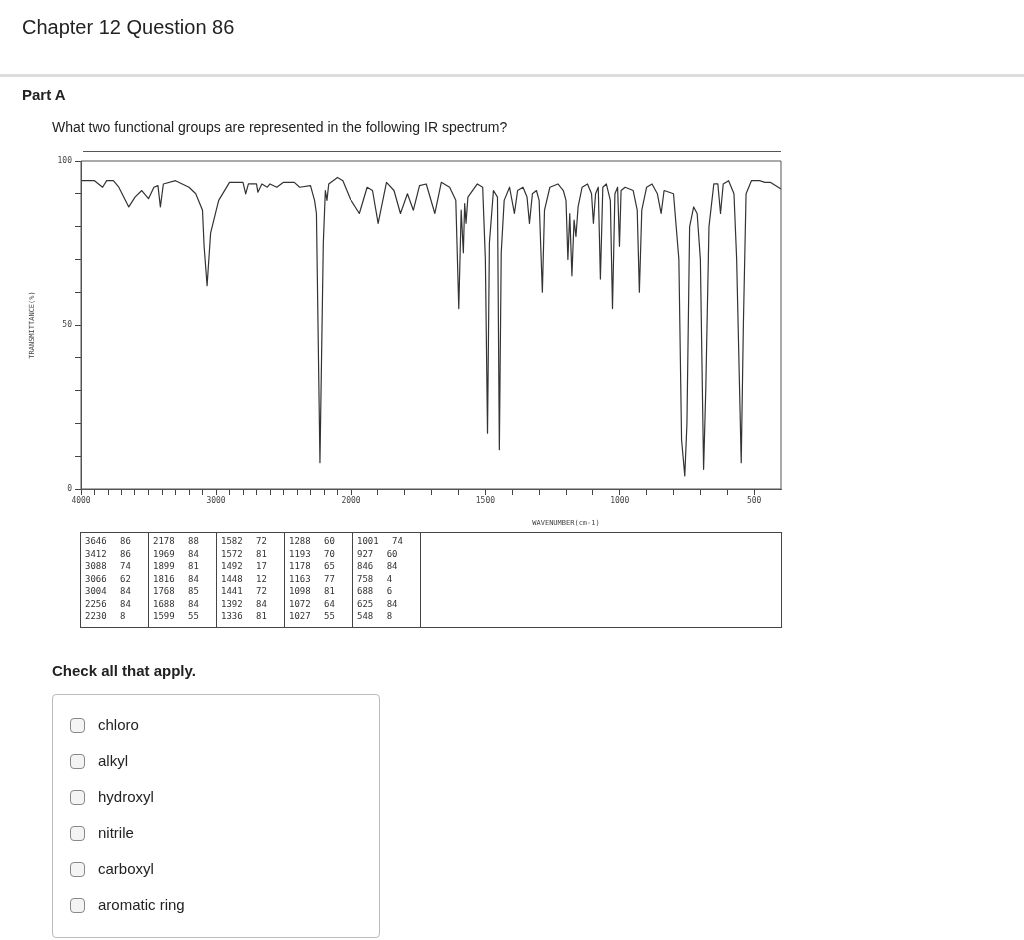  Describe the element at coordinates (176, 542) in the screenshot. I see `text: 2178 88` at that location.